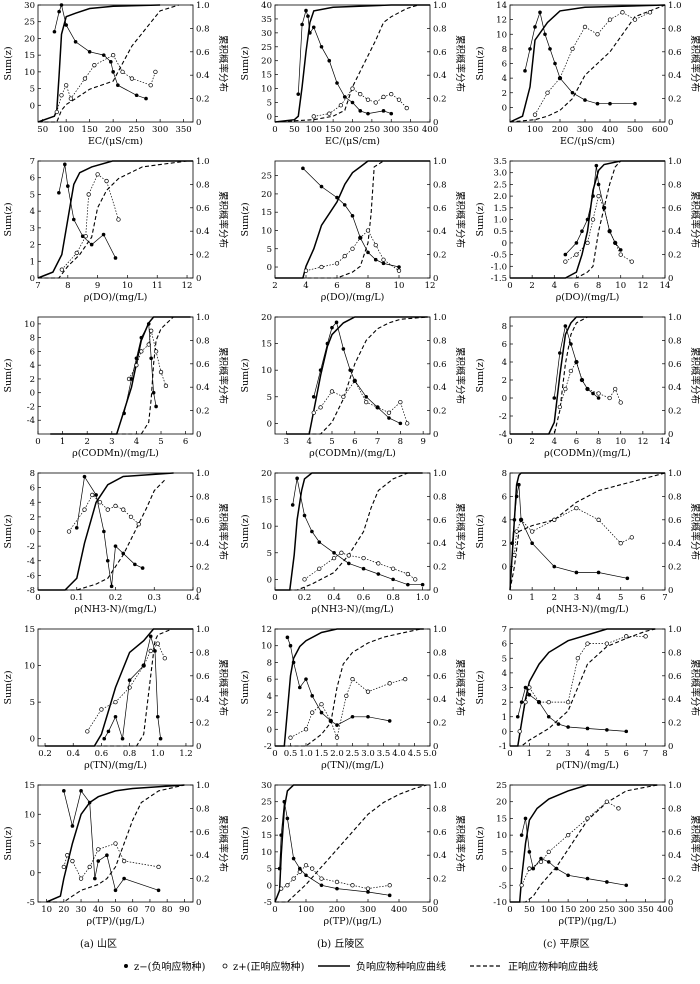 This screenshot has width=700, height=984. I want to click on x-axis-label: ρ(NH3-N)/(mg/L), so click(352, 609).